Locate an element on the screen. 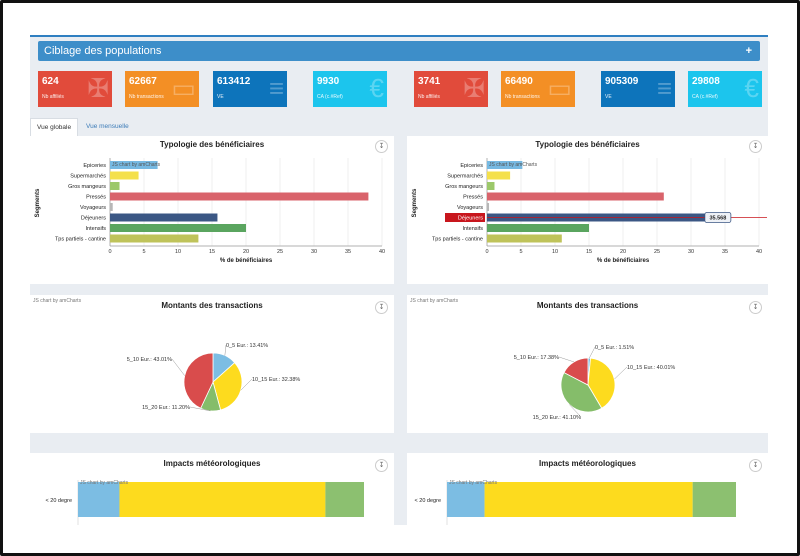  card-icon: ▭ is located at coordinates (559, 88).